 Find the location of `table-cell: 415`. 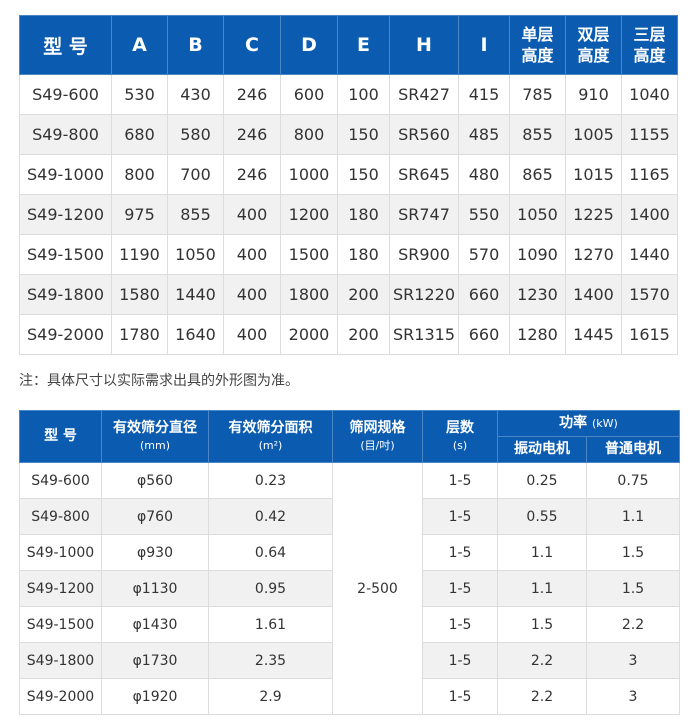

table-cell: 415 is located at coordinates (484, 94).